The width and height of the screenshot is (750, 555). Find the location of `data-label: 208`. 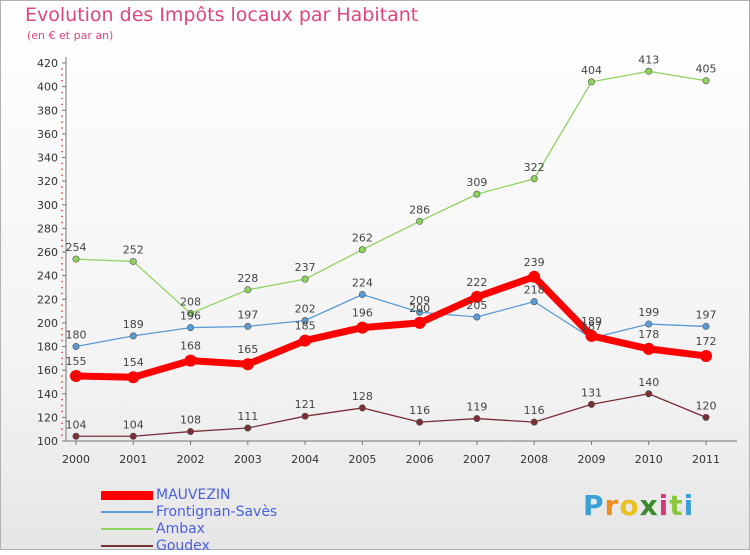

data-label: 208 is located at coordinates (190, 301).